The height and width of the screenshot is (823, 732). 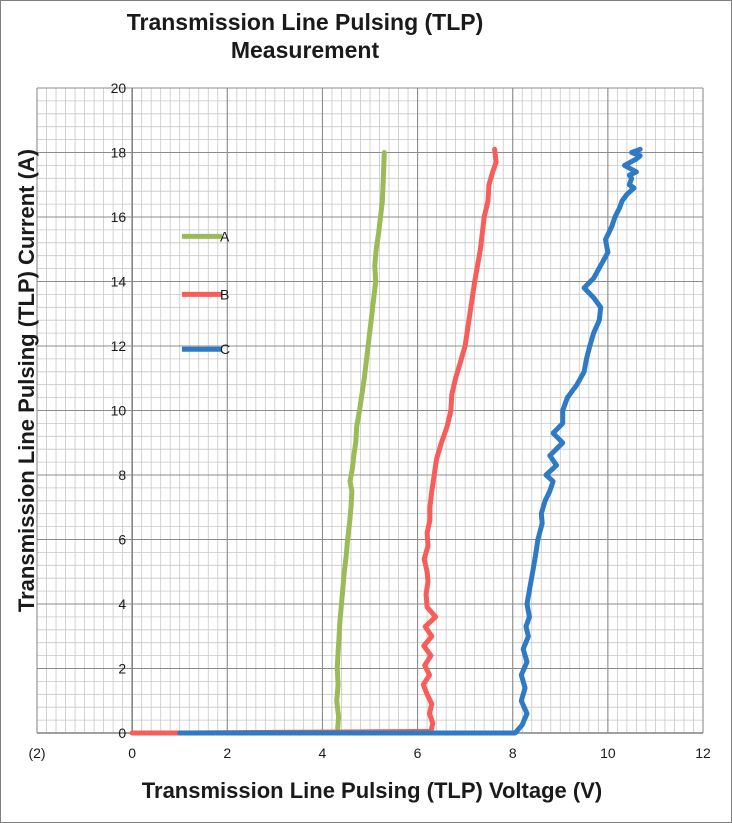 I want to click on x-tick-label: 4, so click(x=323, y=753).